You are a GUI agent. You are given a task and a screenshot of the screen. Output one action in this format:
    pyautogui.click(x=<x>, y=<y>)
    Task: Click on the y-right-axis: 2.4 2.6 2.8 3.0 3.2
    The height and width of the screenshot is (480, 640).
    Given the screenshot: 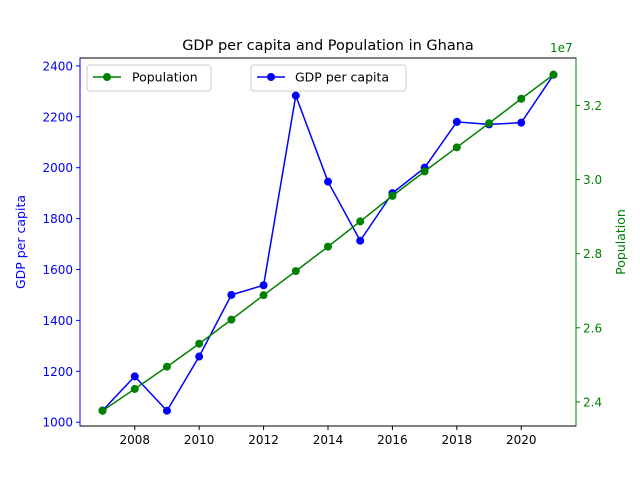 What is the action you would take?
    pyautogui.click(x=588, y=242)
    